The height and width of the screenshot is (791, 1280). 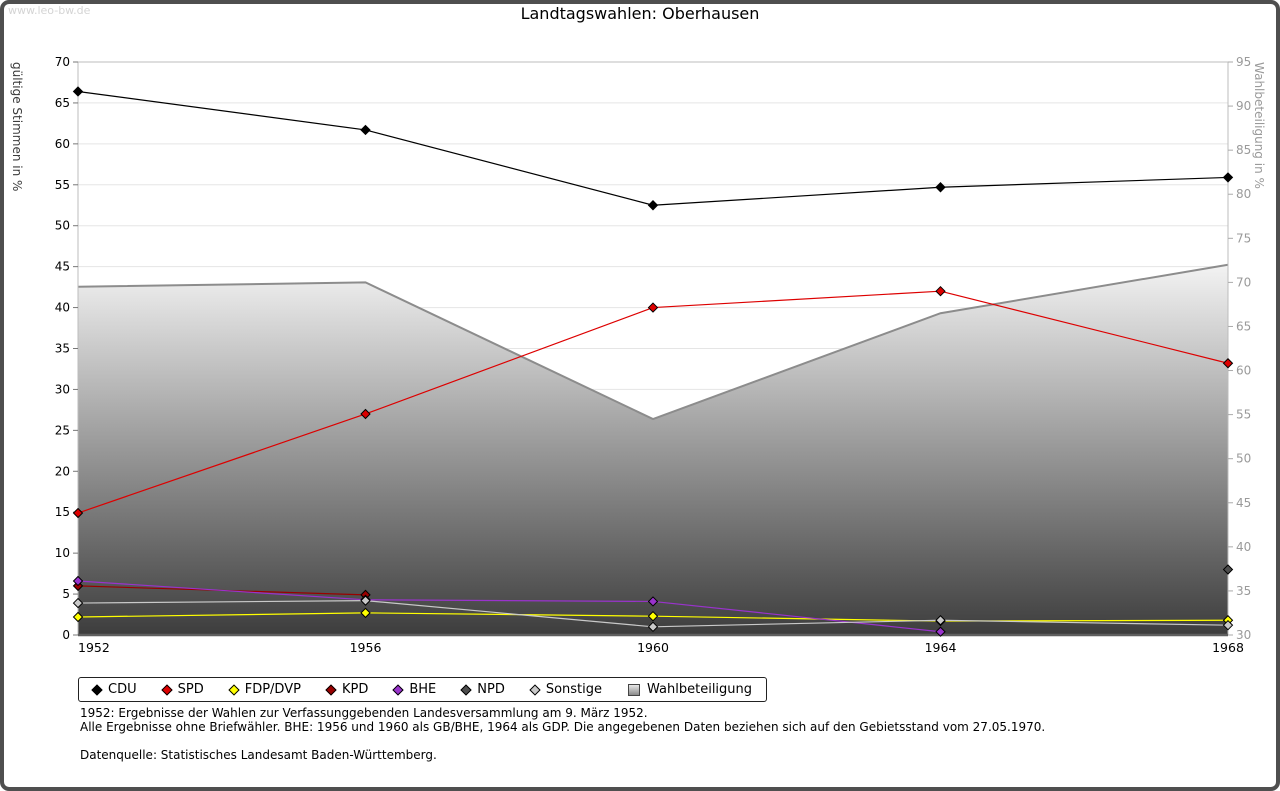 I want to click on legend-label: BHE, so click(x=423, y=689).